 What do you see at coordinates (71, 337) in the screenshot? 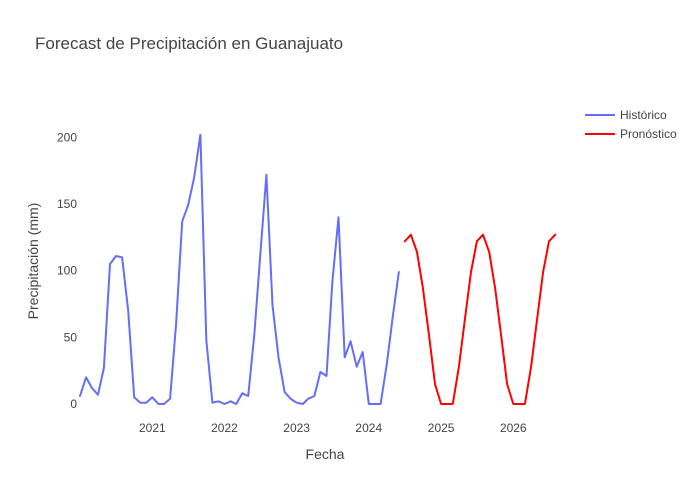
I see `y-tick-label: 50` at bounding box center [71, 337].